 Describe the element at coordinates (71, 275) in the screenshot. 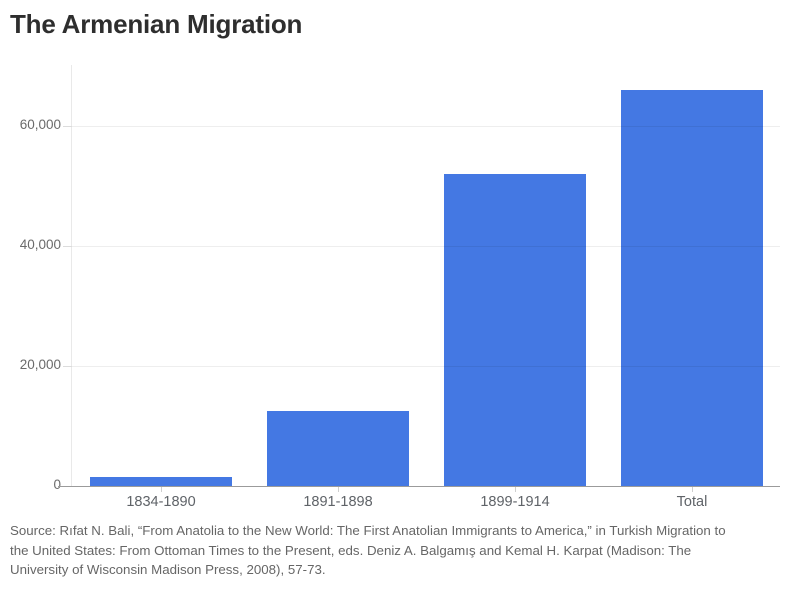

I see `y-axis-line` at that location.